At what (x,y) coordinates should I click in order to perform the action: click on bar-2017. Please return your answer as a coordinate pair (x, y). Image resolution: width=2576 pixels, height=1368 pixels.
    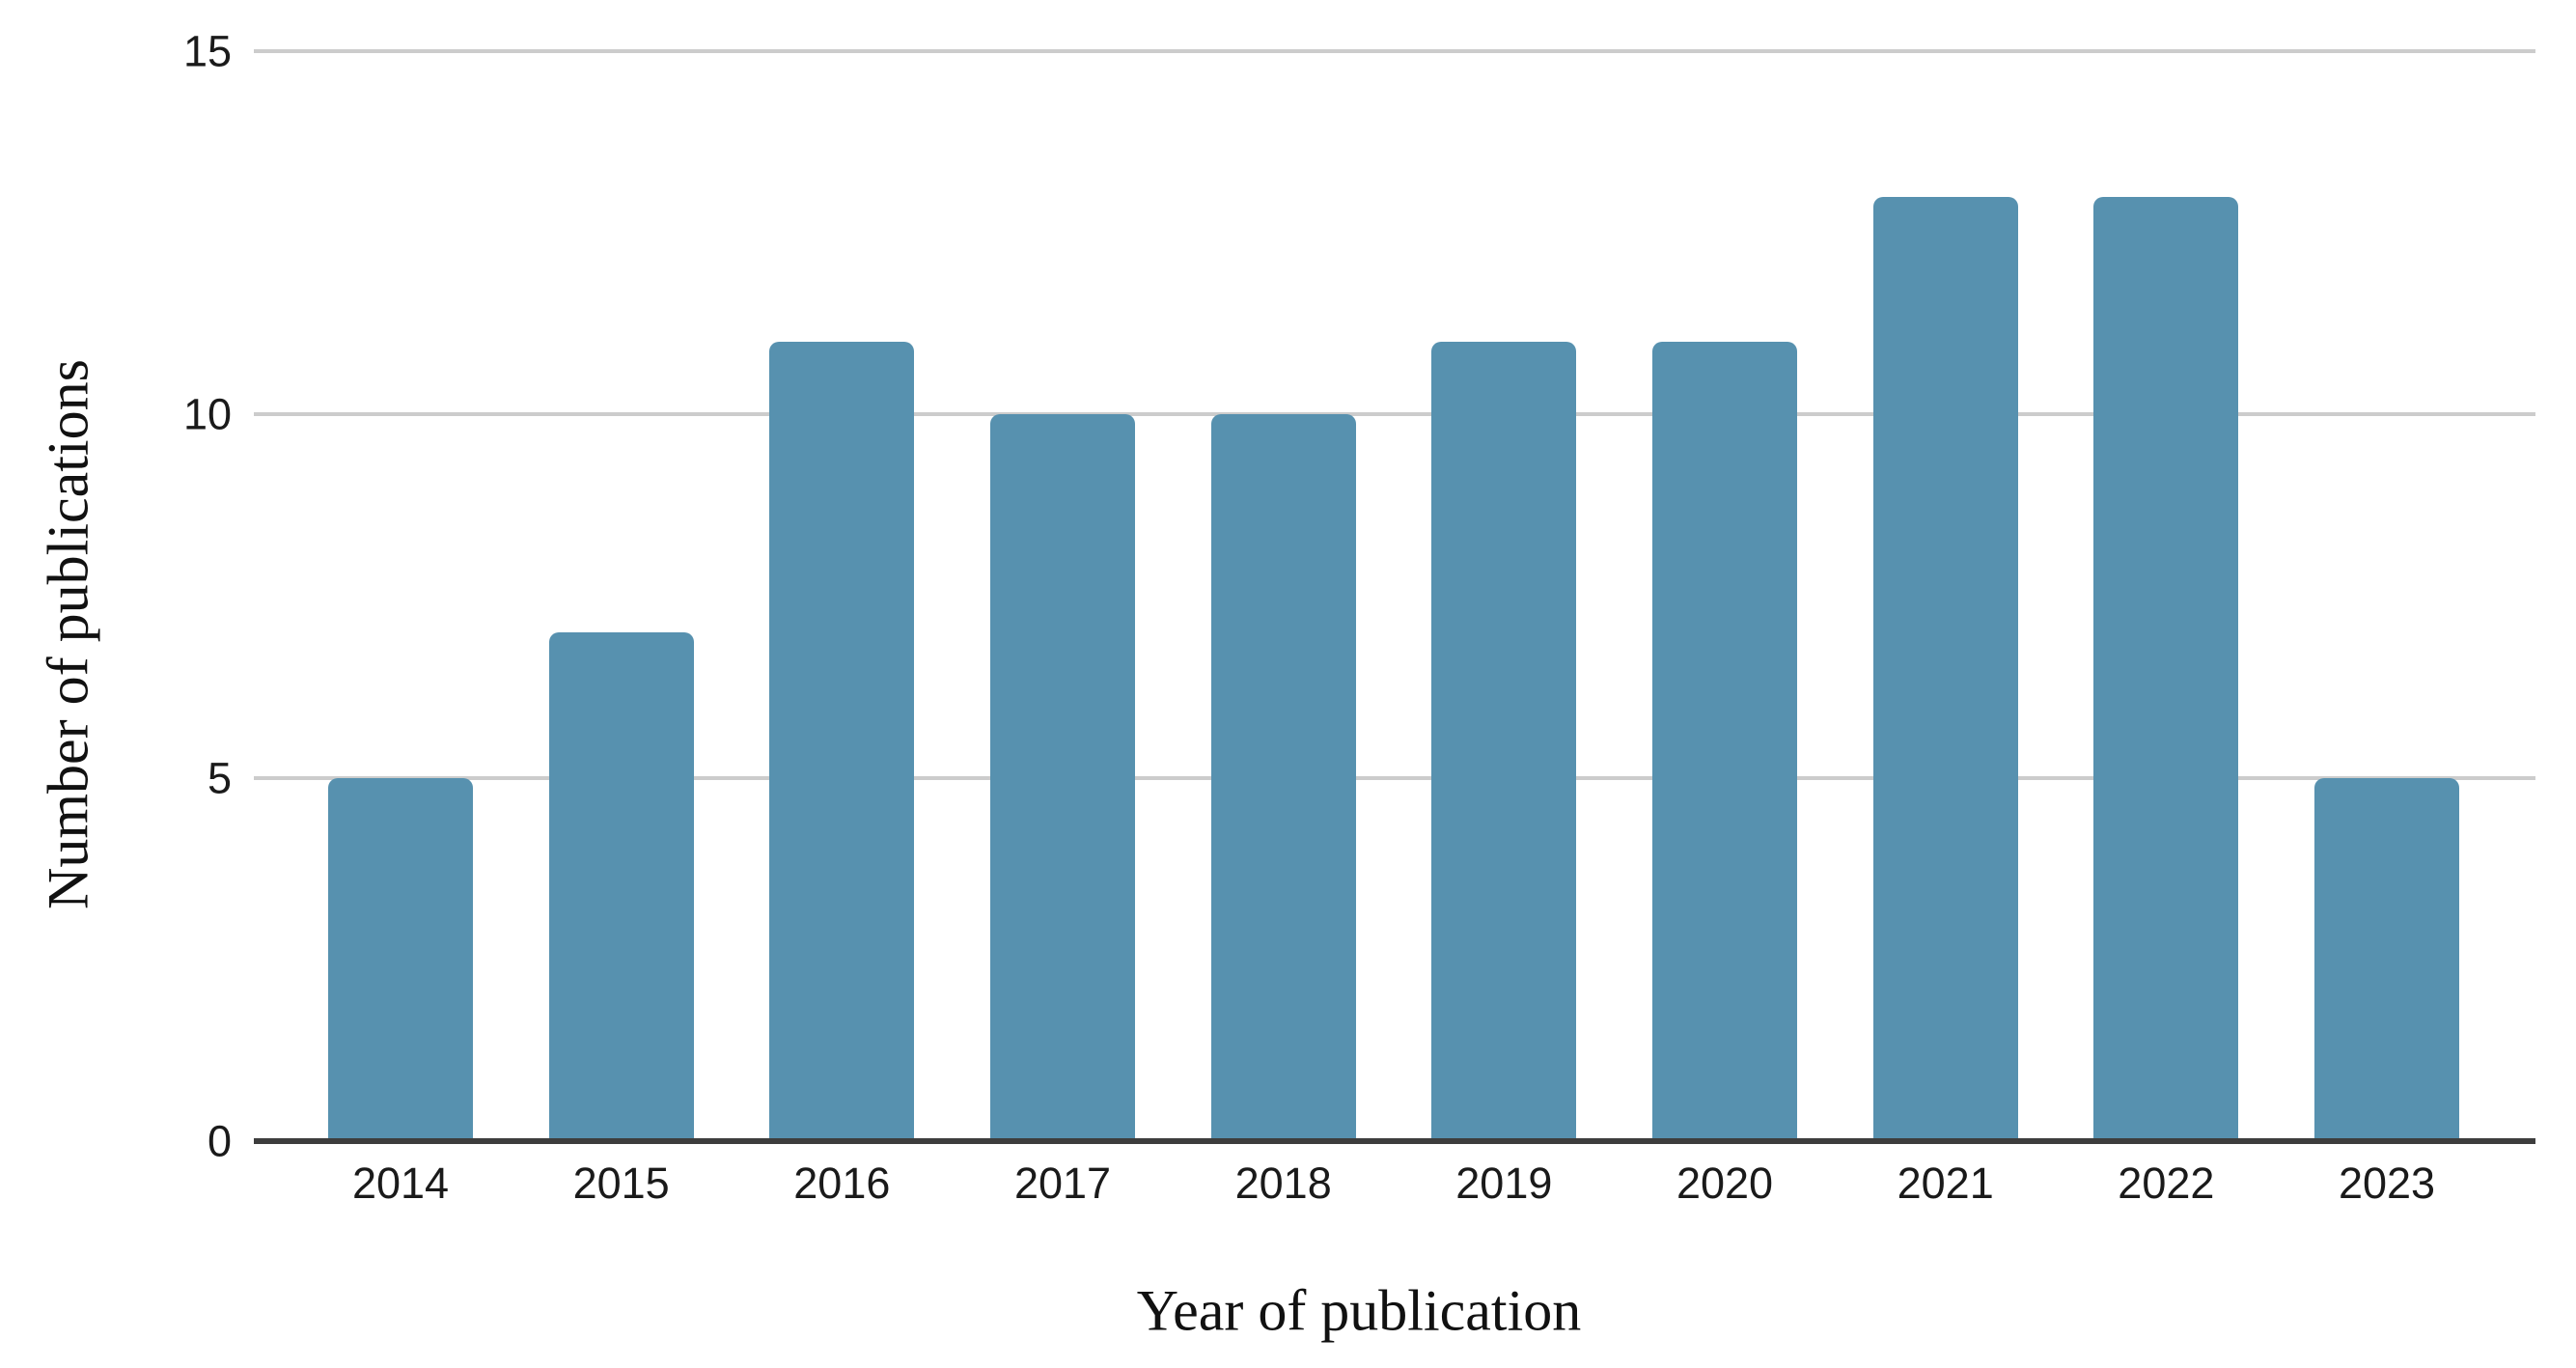
    Looking at the image, I should click on (1062, 777).